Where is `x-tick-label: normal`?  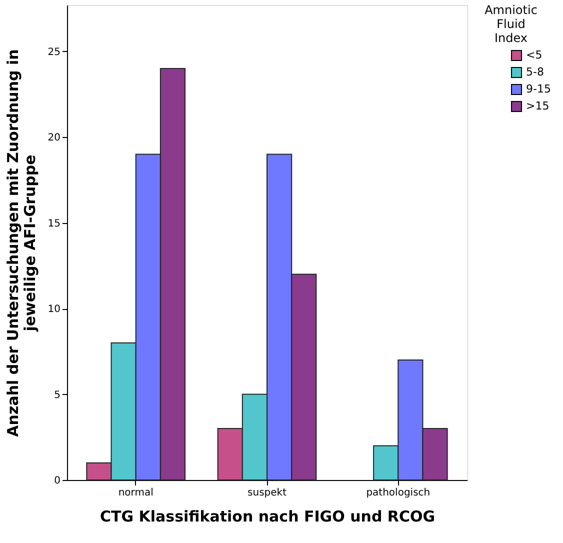 x-tick-label: normal is located at coordinates (136, 493).